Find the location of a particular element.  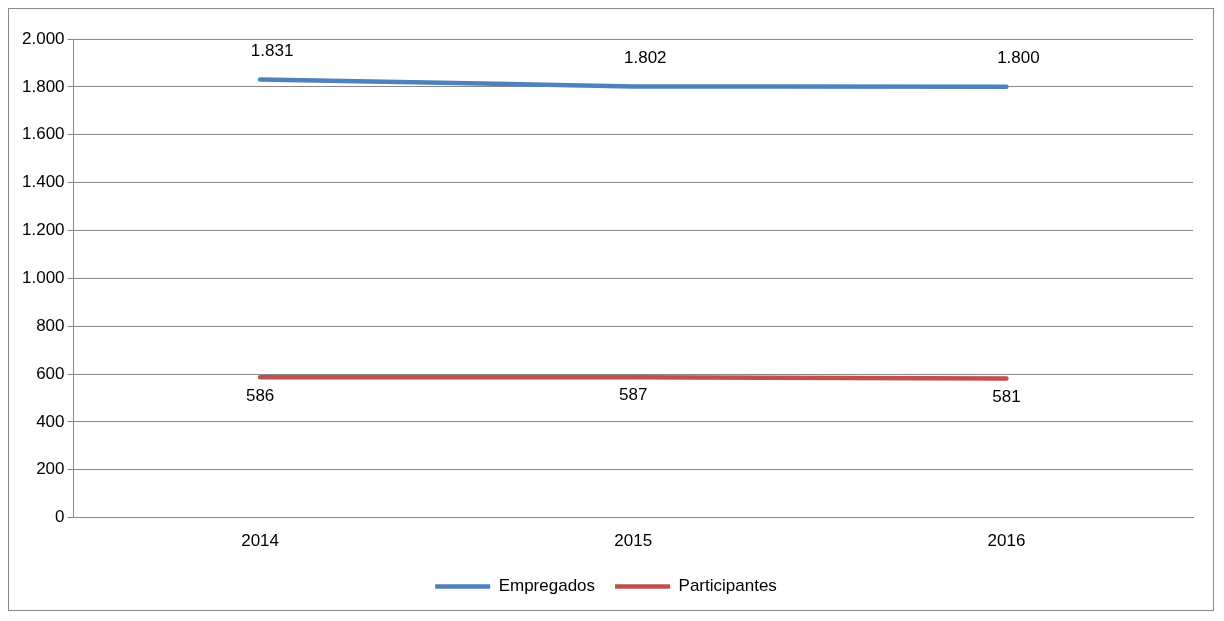

data-label: 1.802 is located at coordinates (645, 57).